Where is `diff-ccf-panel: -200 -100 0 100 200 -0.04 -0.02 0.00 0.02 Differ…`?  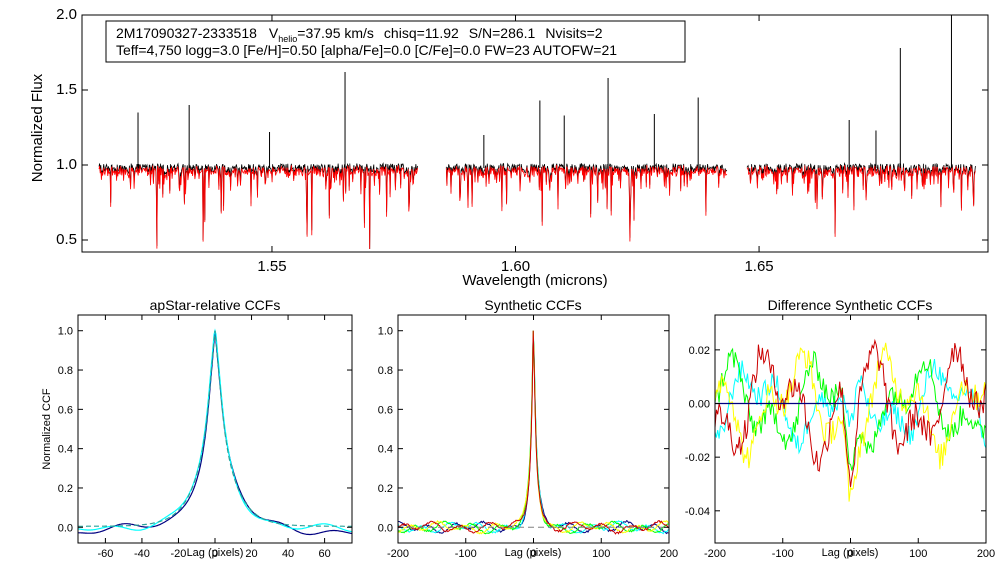
diff-ccf-panel: -200 -100 0 100 200 -0.04 -0.02 0.00 0.02 Differ… is located at coordinates (840, 428).